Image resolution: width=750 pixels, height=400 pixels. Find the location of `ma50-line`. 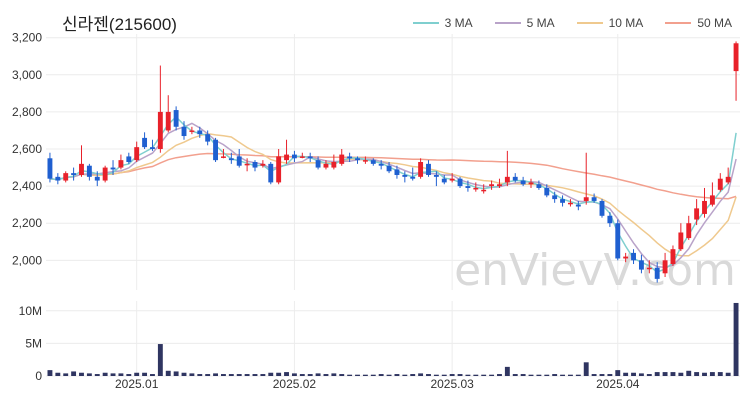

ma50-line is located at coordinates (393, 176).